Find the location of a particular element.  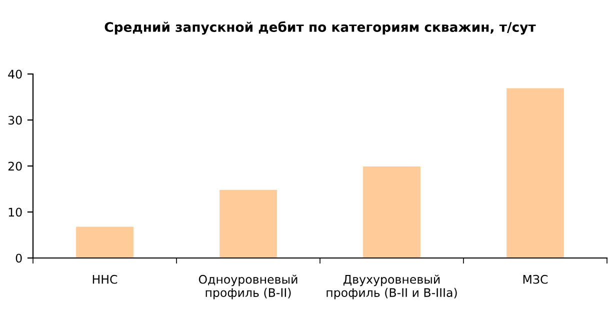

chart-title: Средний запускной дебит по категориям скважин, т/сут is located at coordinates (320, 28).